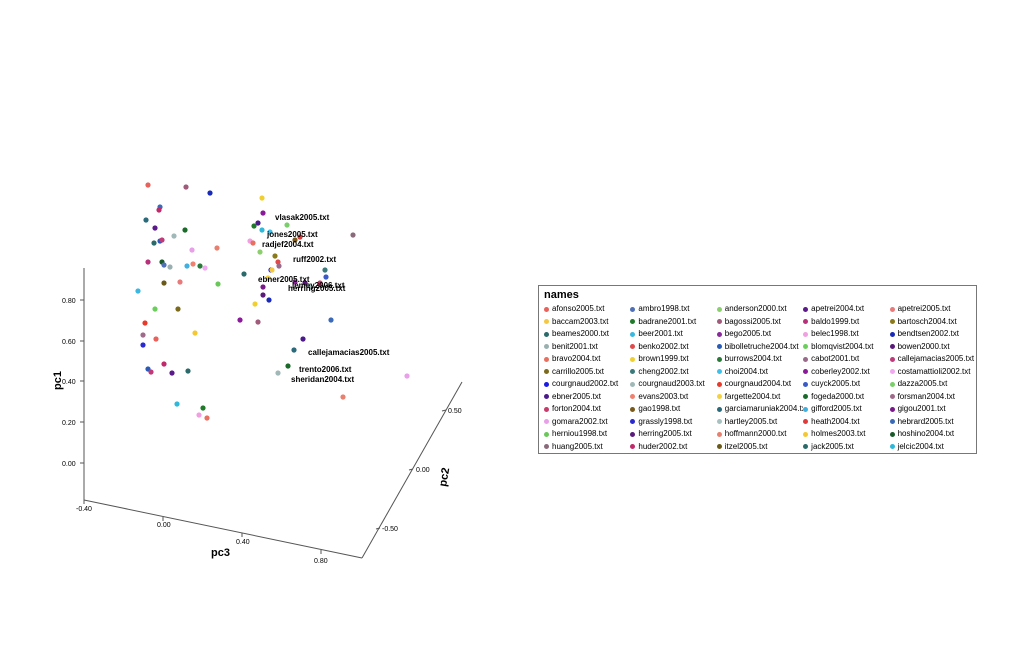  What do you see at coordinates (587, 397) in the screenshot?
I see `legend-entry: ebner2005.txt` at bounding box center [587, 397].